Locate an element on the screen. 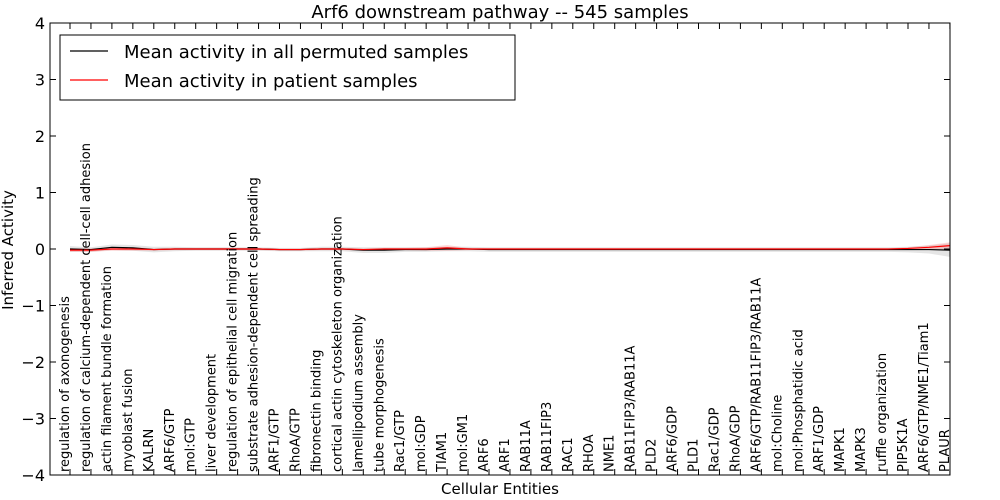  y-tick-label: −2 is located at coordinates (33, 362).